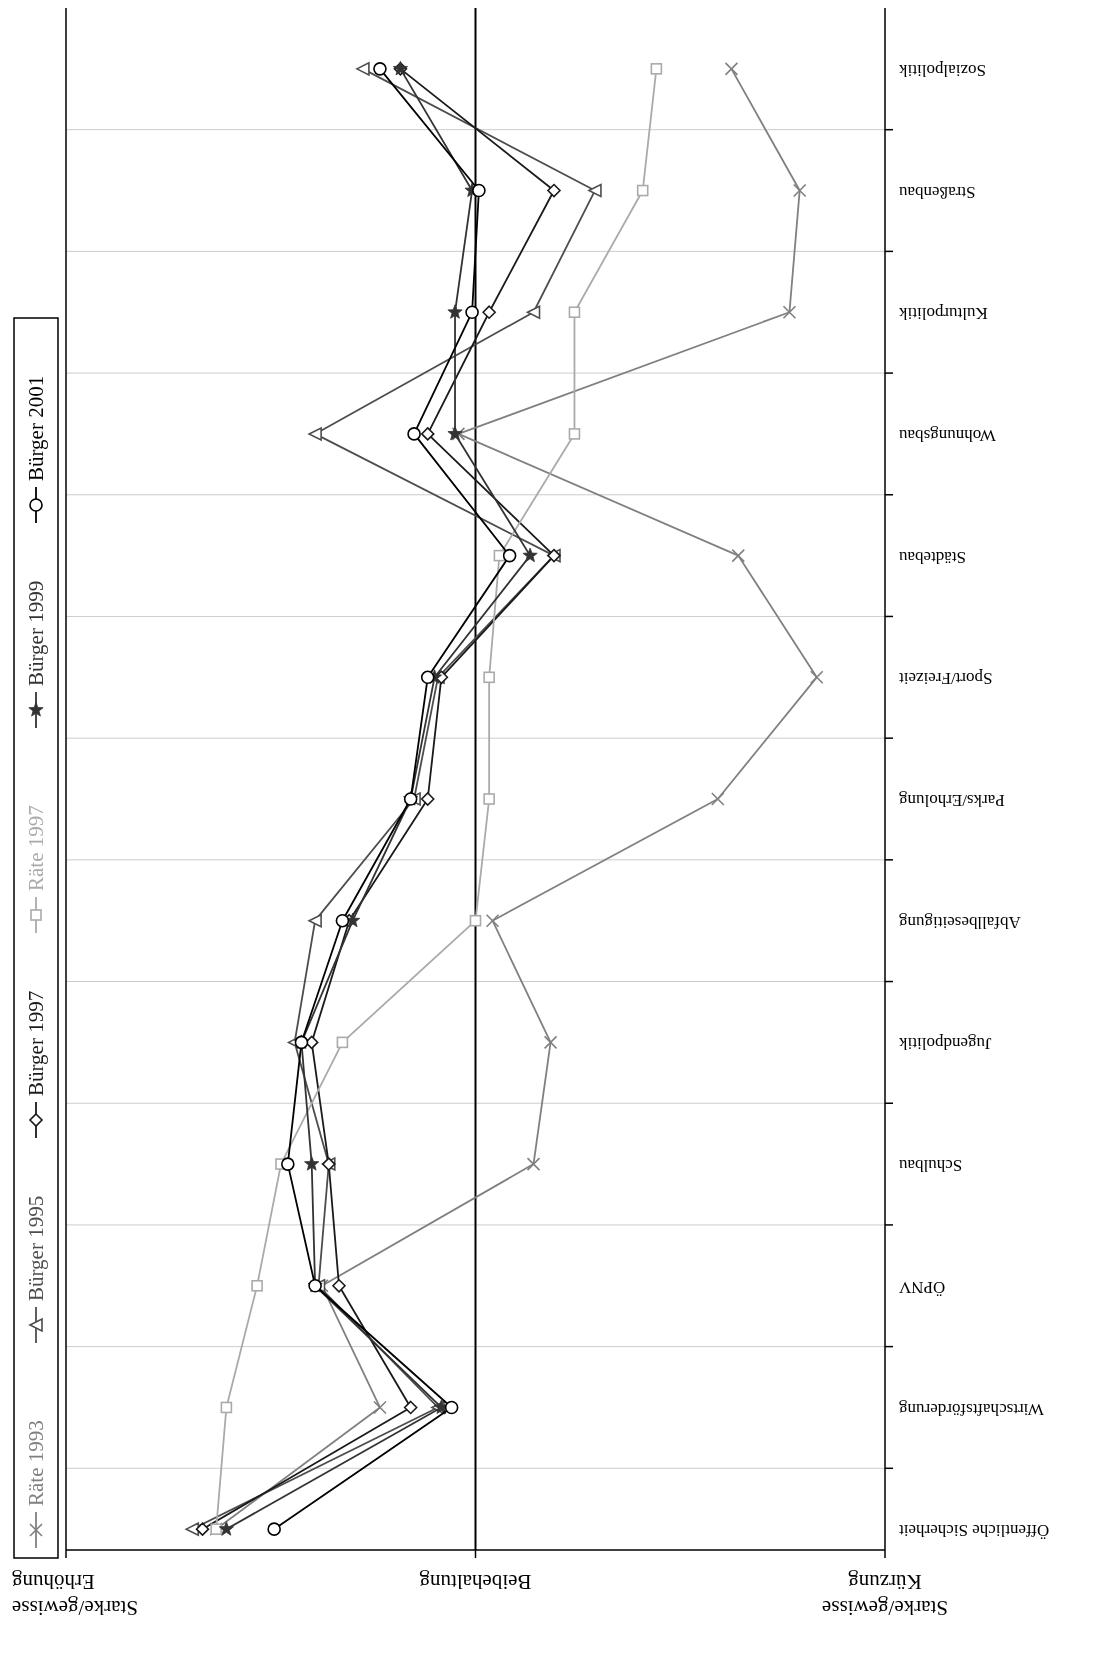  What do you see at coordinates (36, 1248) in the screenshot?
I see `text: Bürger 1995` at bounding box center [36, 1248].